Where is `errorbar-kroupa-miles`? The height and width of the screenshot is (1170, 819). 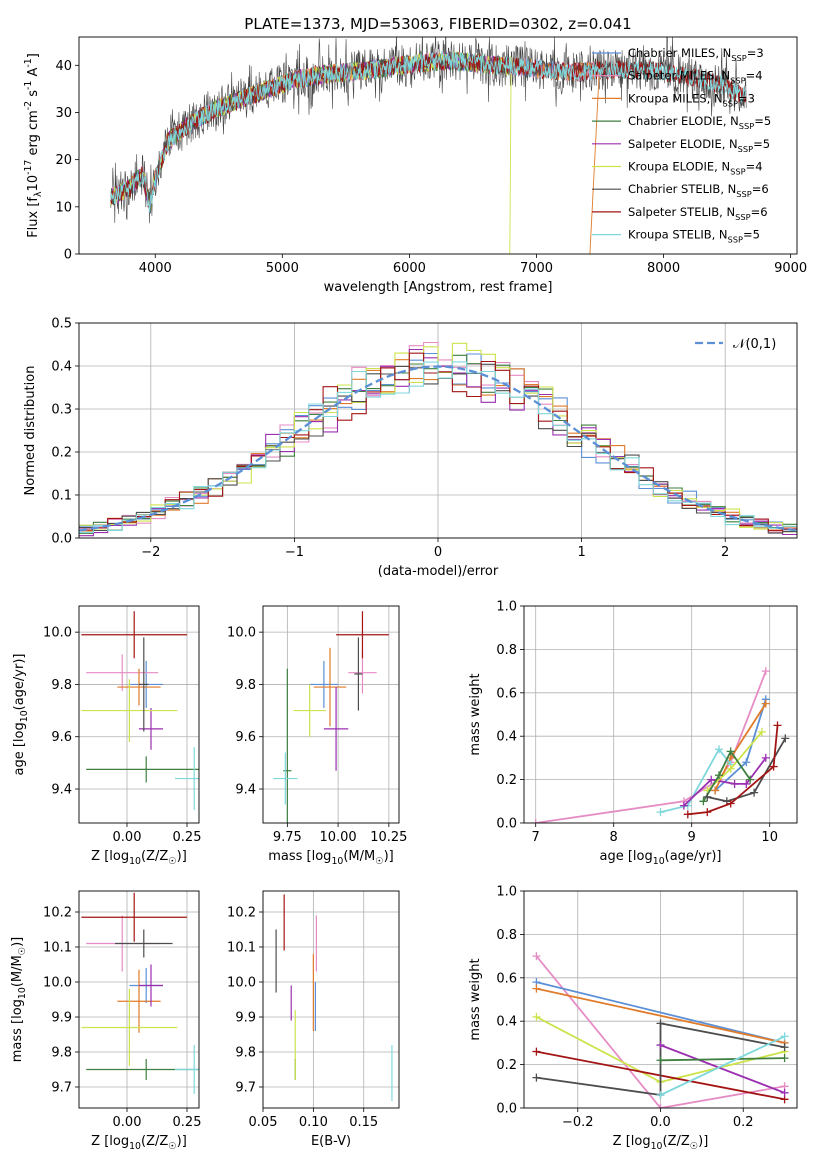
errorbar-kroupa-miles is located at coordinates (139, 687).